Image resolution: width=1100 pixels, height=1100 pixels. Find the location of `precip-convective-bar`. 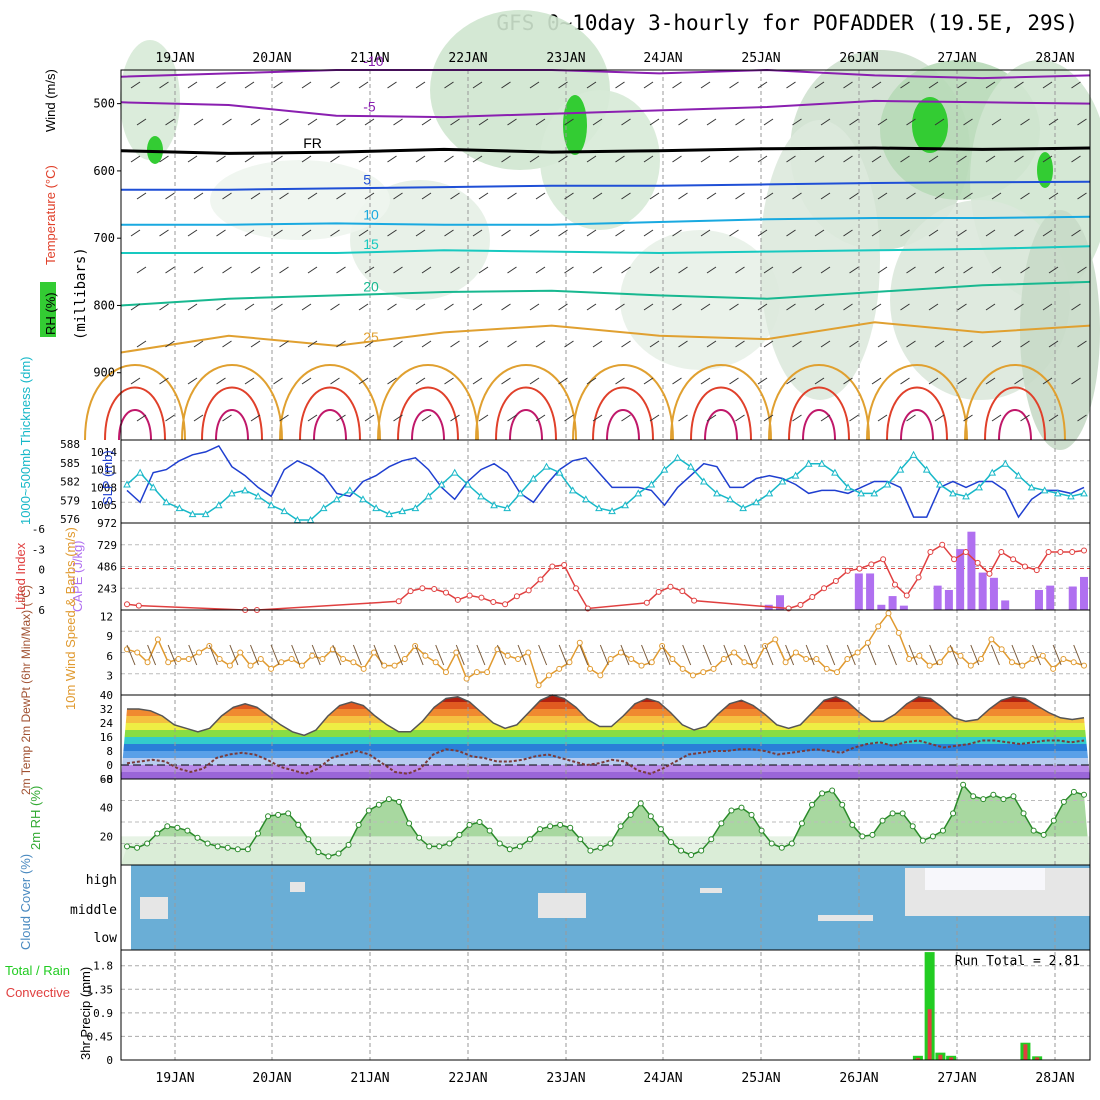

precip-convective-bar is located at coordinates (940, 1057).